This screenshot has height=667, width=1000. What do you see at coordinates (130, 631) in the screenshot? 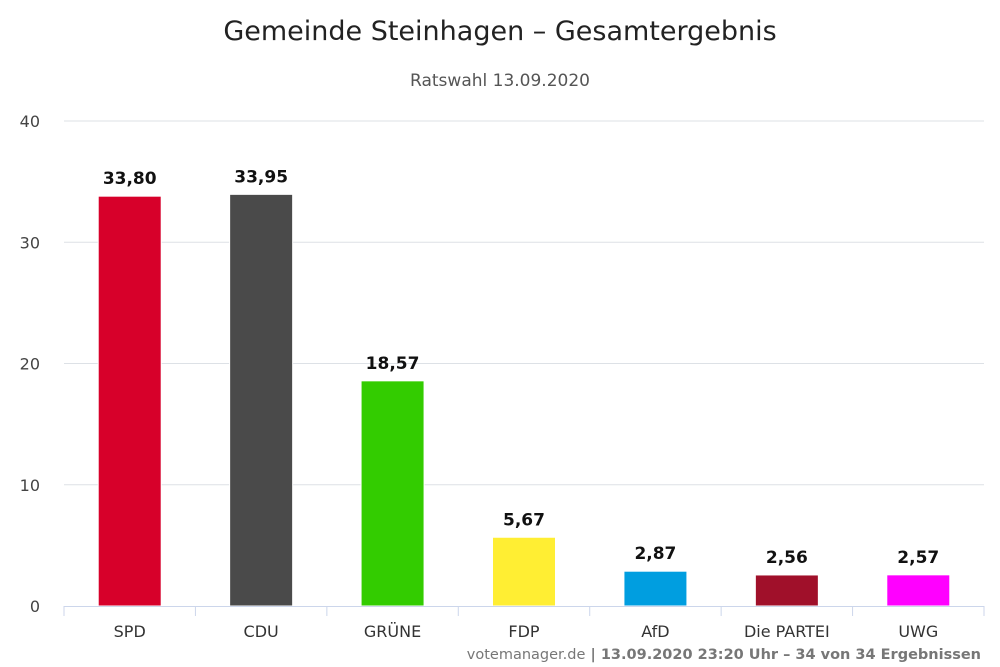
I see `x-tick-label: SPD` at bounding box center [130, 631].